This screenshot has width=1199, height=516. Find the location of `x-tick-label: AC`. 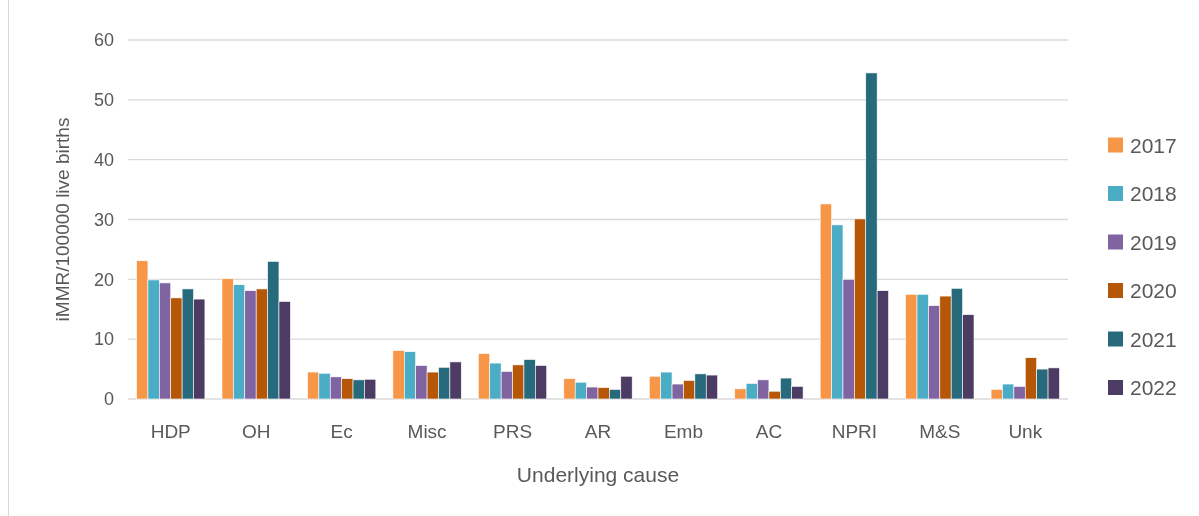

x-tick-label: AC is located at coordinates (769, 432).